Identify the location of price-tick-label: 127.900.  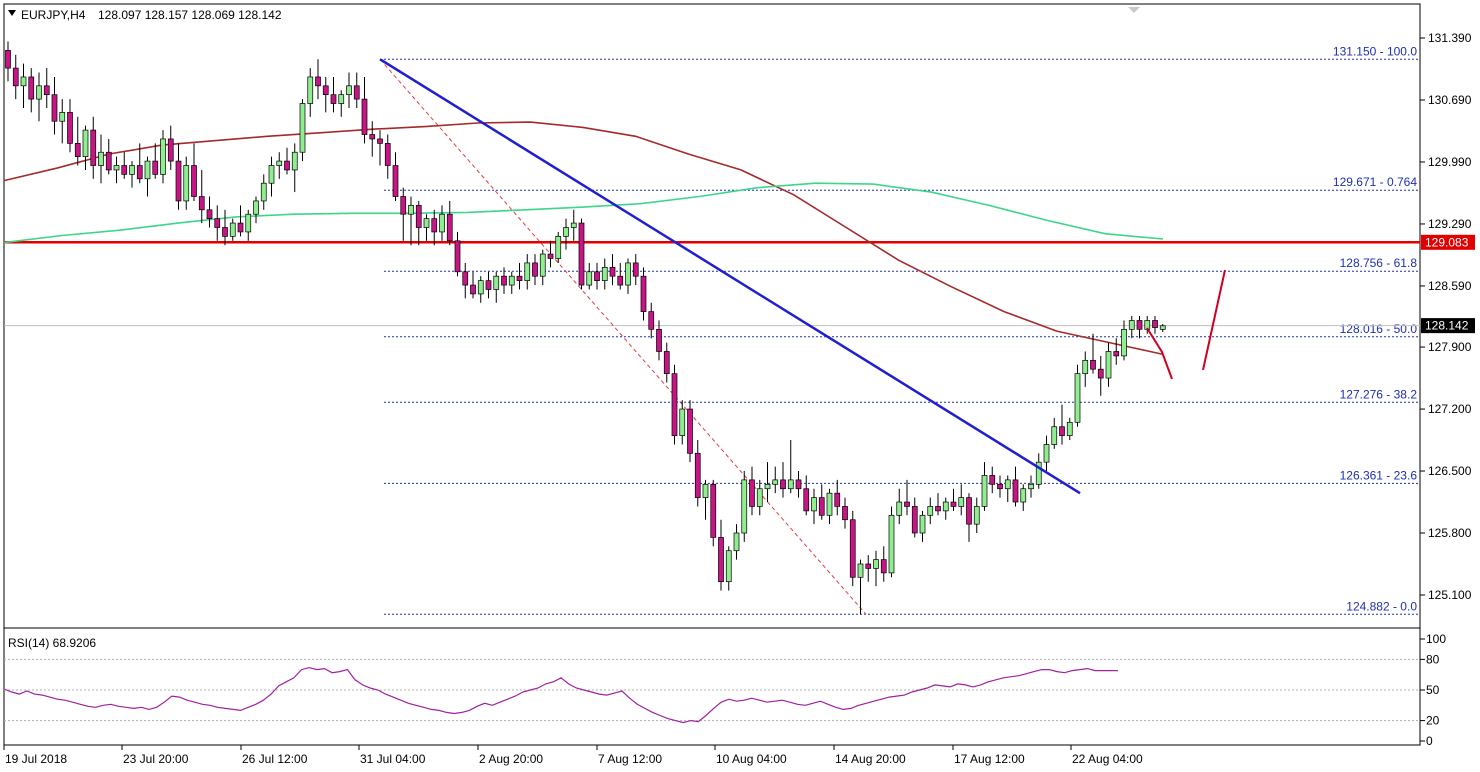
(1450, 347).